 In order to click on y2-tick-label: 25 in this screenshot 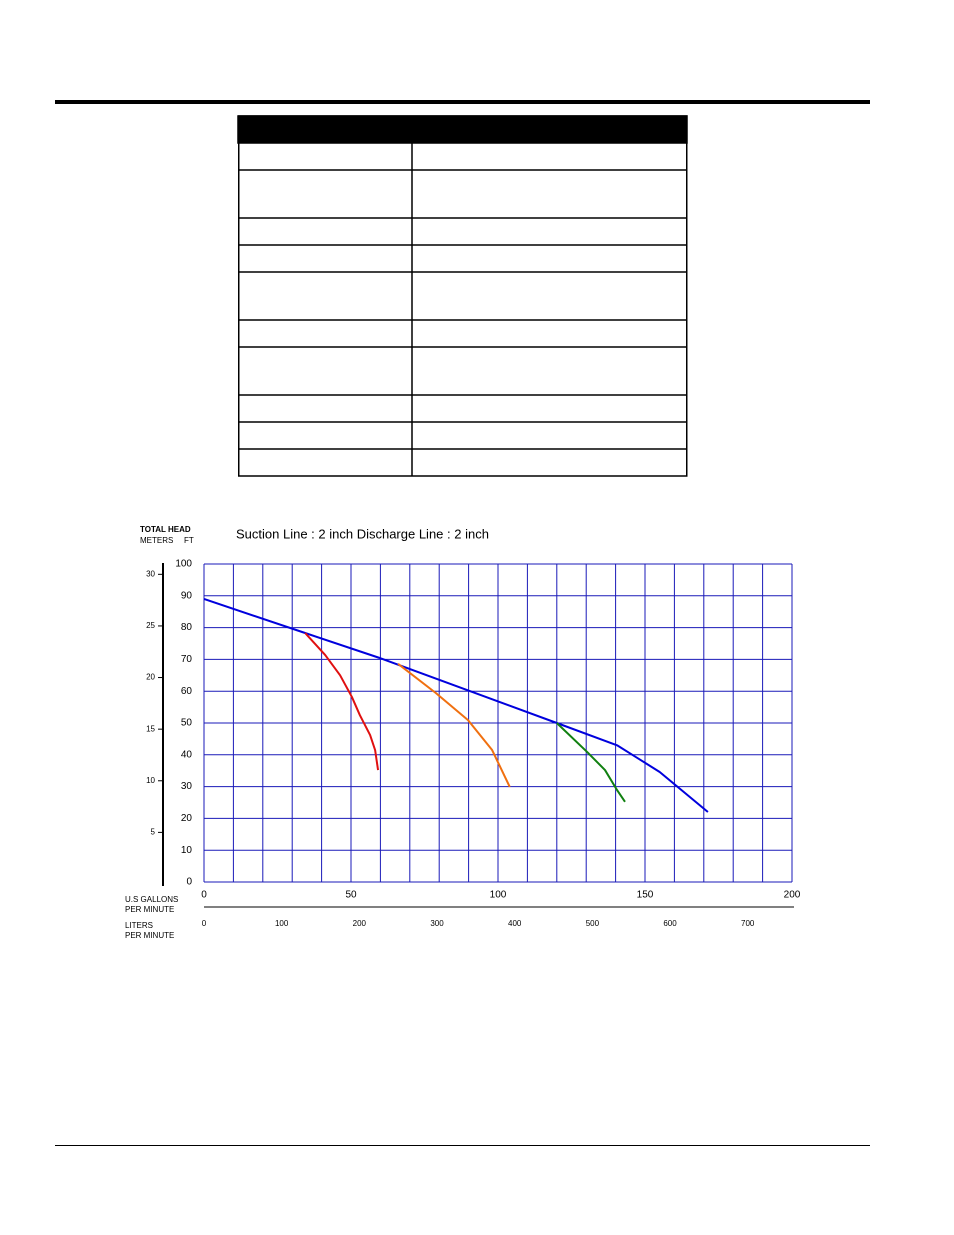, I will do `click(150, 625)`.